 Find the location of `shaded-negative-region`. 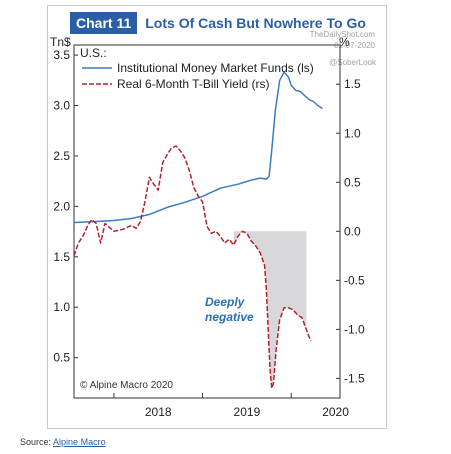

shaded-negative-region is located at coordinates (270, 310).